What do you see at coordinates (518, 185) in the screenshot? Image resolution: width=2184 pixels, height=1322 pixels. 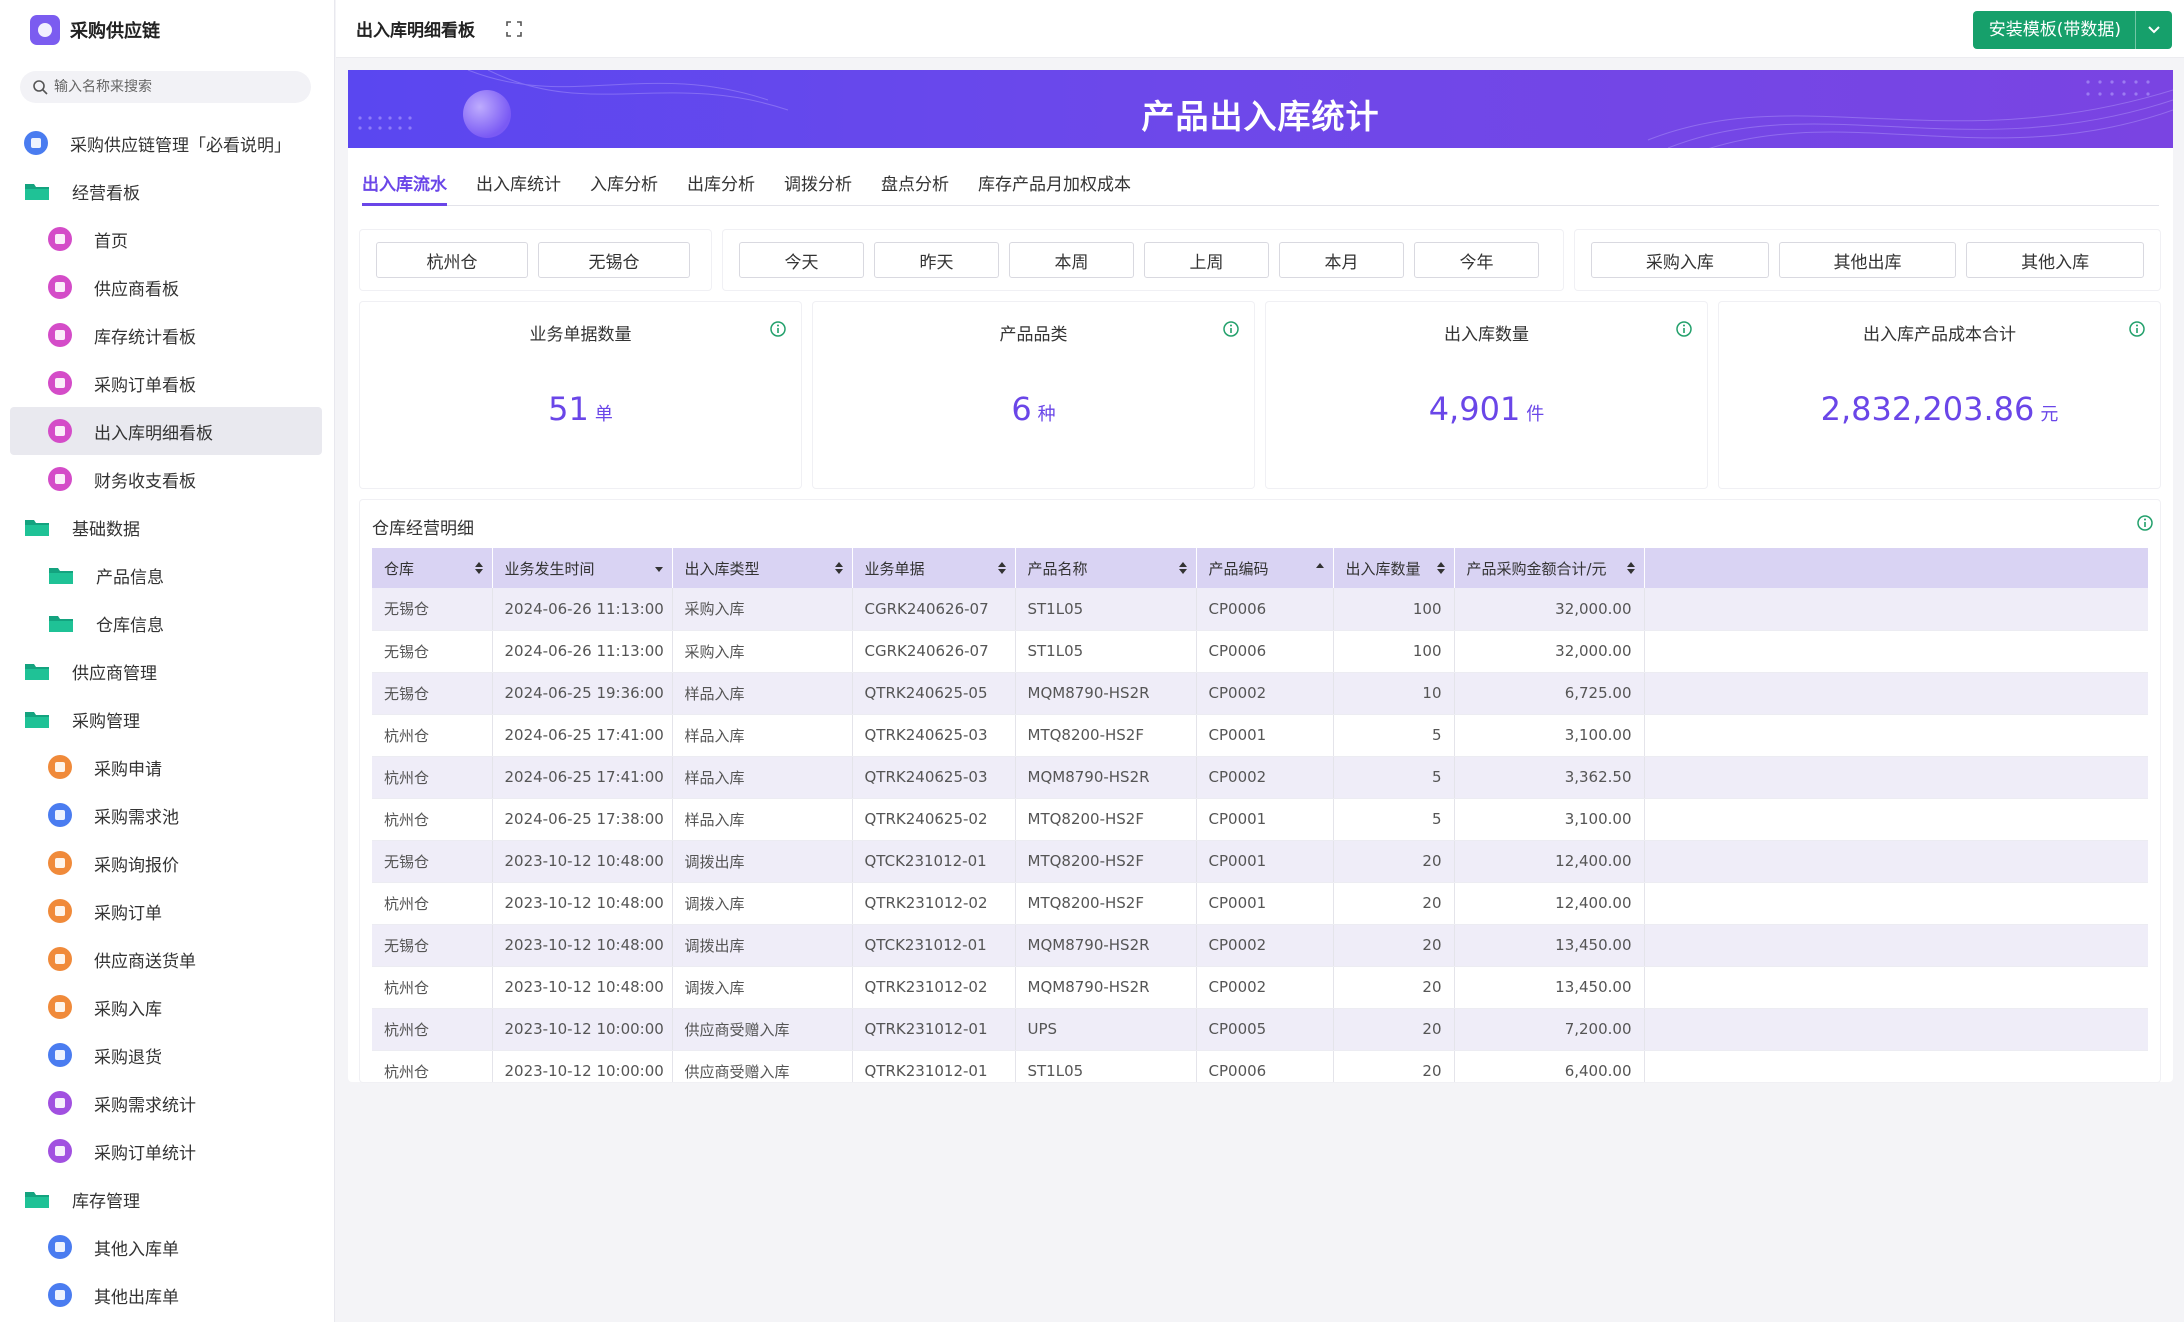 I see `tab-inout-stats: 出入库统计` at bounding box center [518, 185].